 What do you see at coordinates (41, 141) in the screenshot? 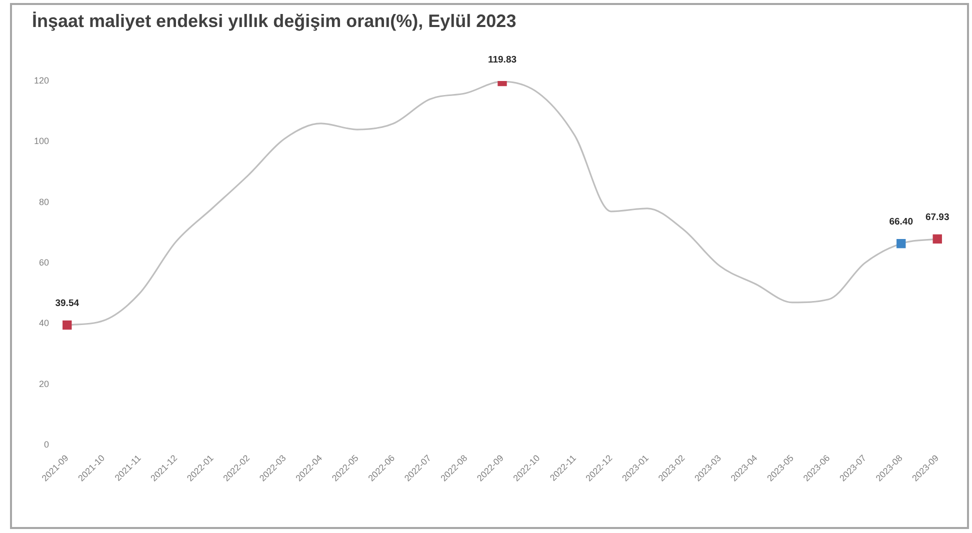
I see `y-tick-label: 100` at bounding box center [41, 141].